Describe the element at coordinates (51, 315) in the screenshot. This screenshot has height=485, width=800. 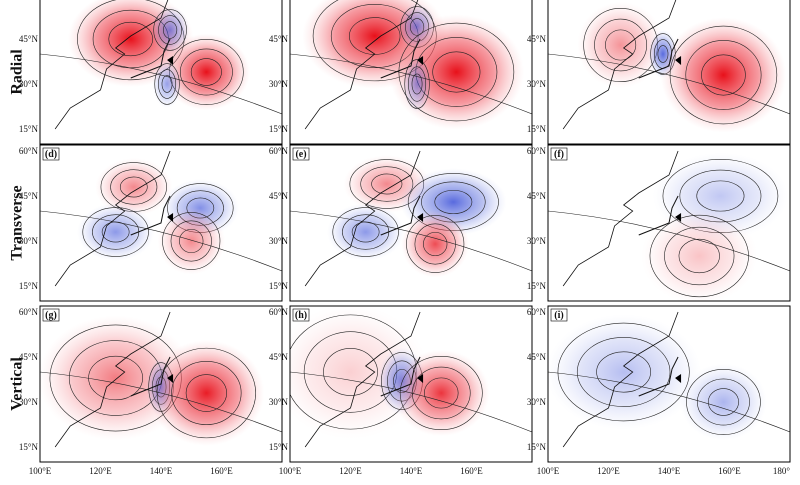
I see `panel-label: (g)` at that location.